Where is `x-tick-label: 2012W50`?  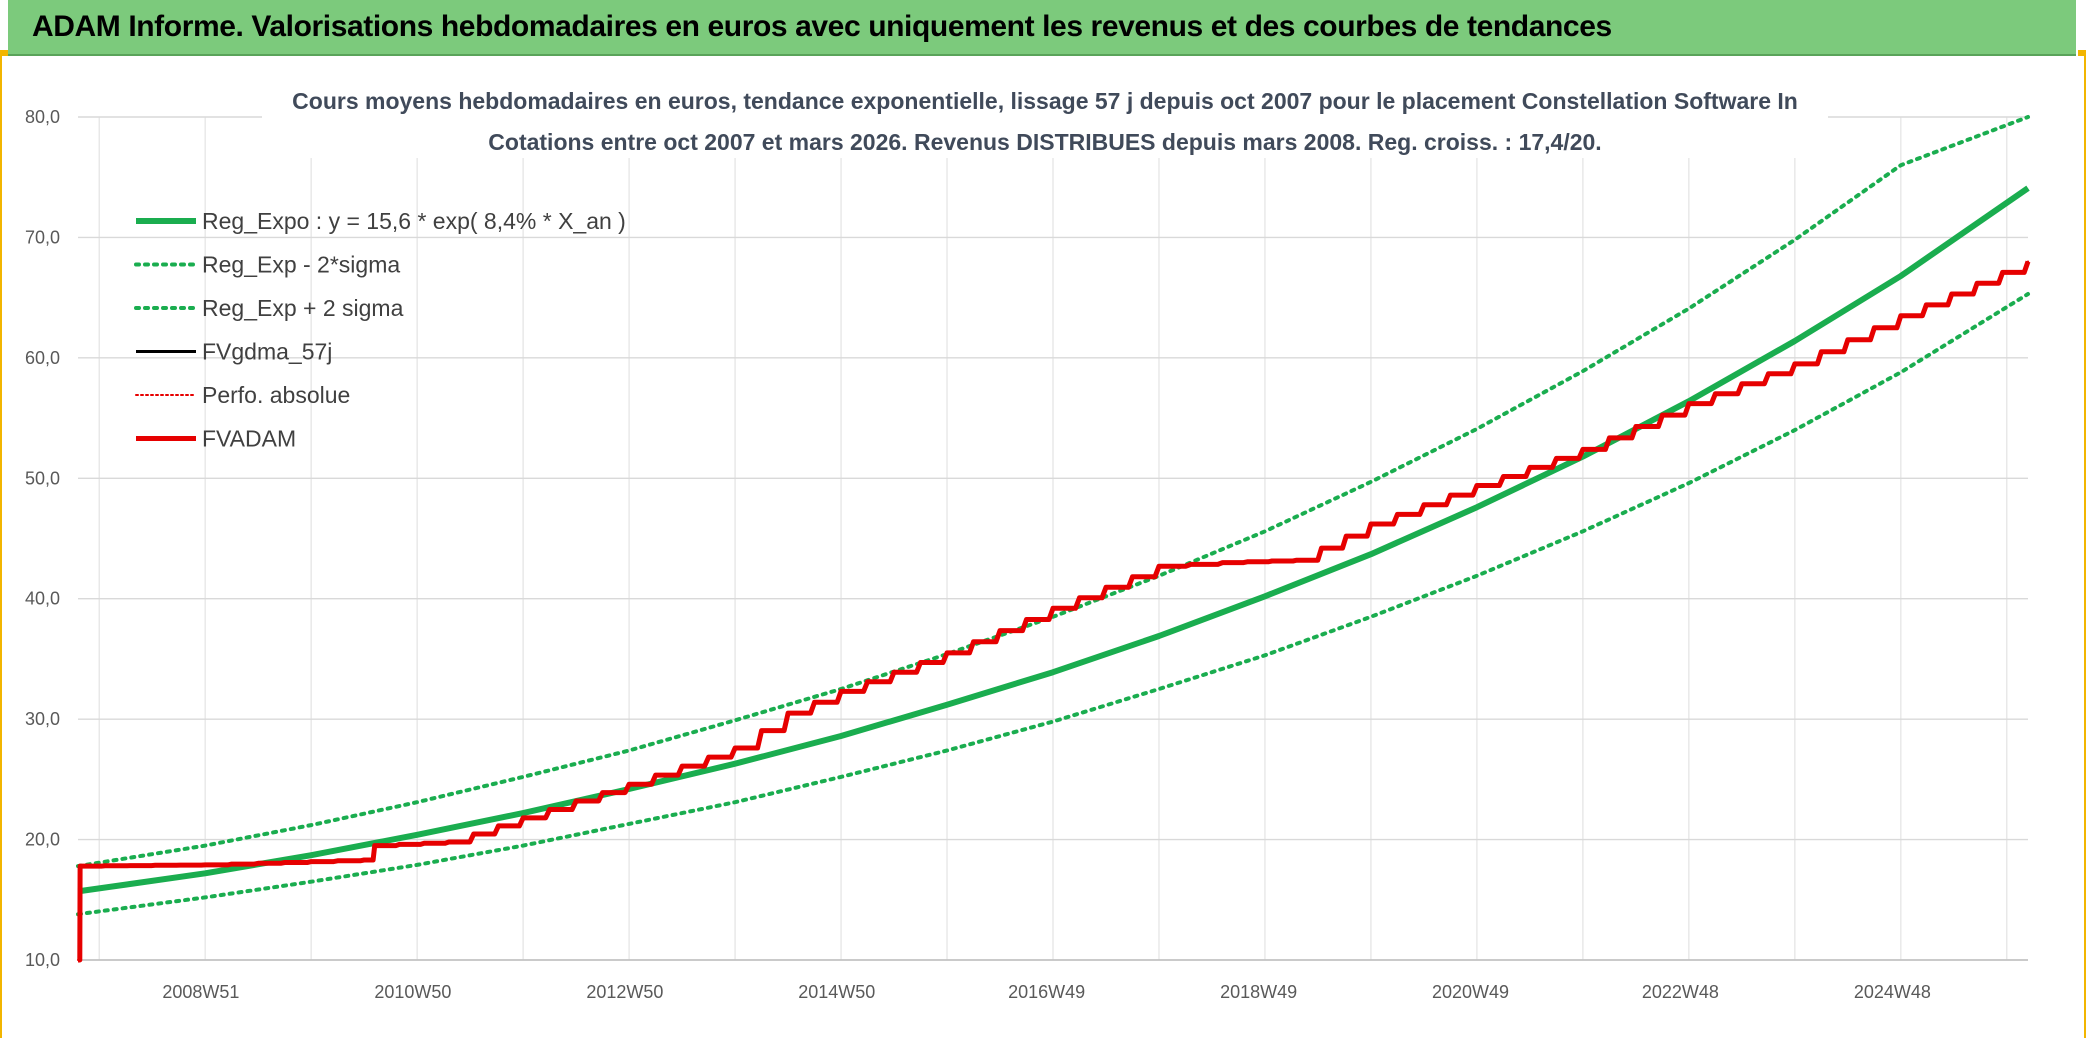
x-tick-label: 2012W50 is located at coordinates (624, 992).